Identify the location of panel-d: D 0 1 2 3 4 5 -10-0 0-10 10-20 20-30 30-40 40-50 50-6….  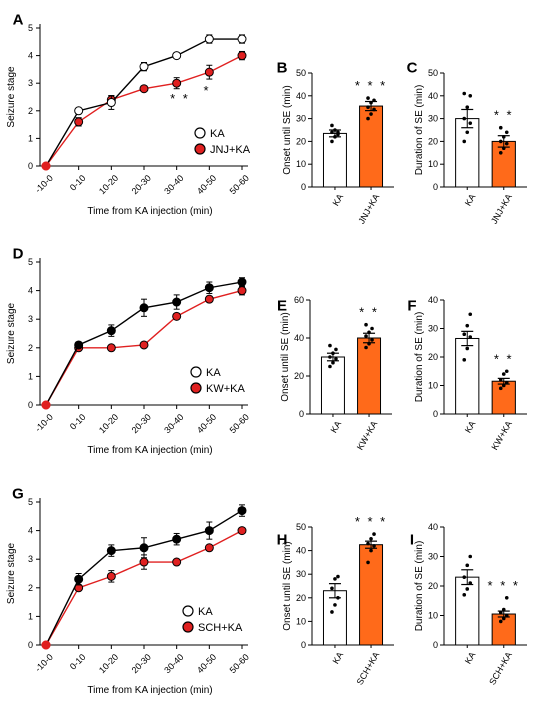
(128, 350).